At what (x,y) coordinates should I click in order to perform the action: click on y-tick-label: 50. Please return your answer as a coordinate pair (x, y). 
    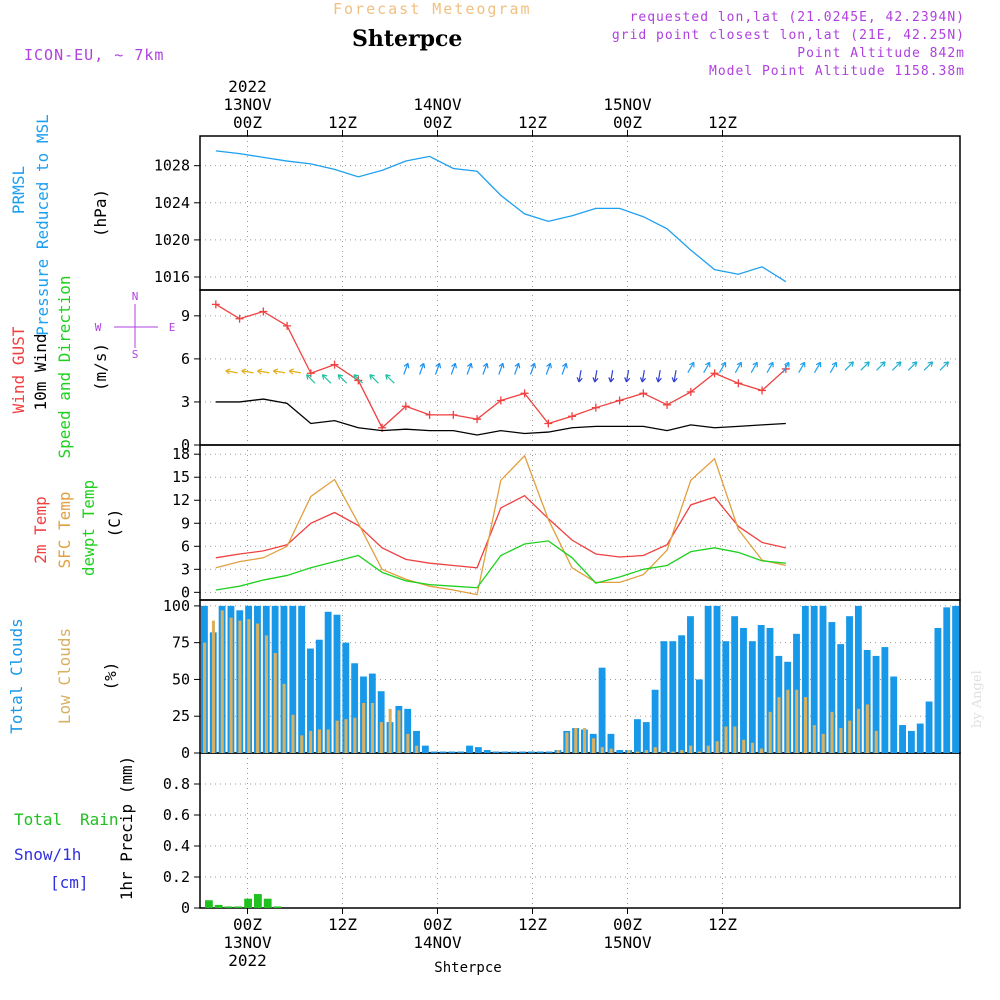
    Looking at the image, I should click on (181, 679).